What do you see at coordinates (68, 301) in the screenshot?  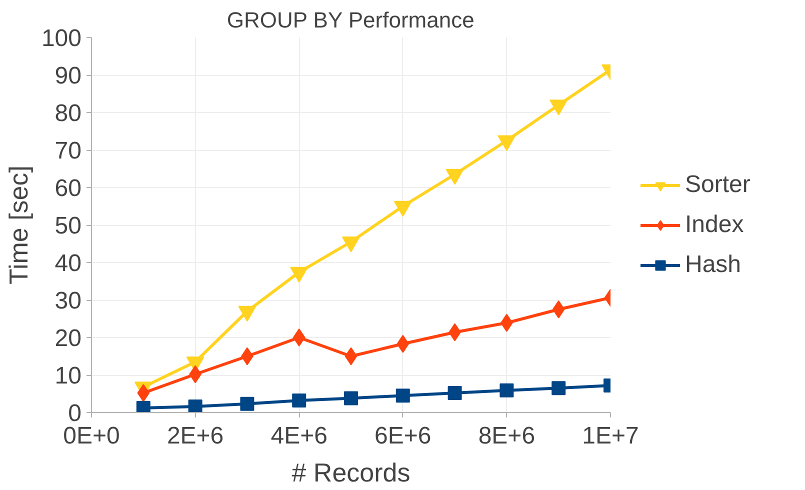 I see `y-tick-label: 30` at bounding box center [68, 301].